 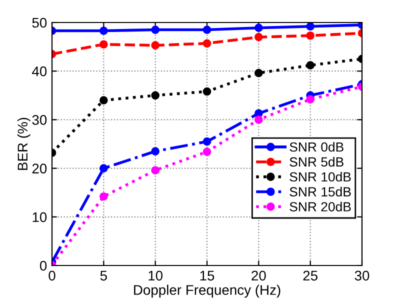 I want to click on x-axis-title: Doppler Frequency (Hz), so click(x=207, y=291).